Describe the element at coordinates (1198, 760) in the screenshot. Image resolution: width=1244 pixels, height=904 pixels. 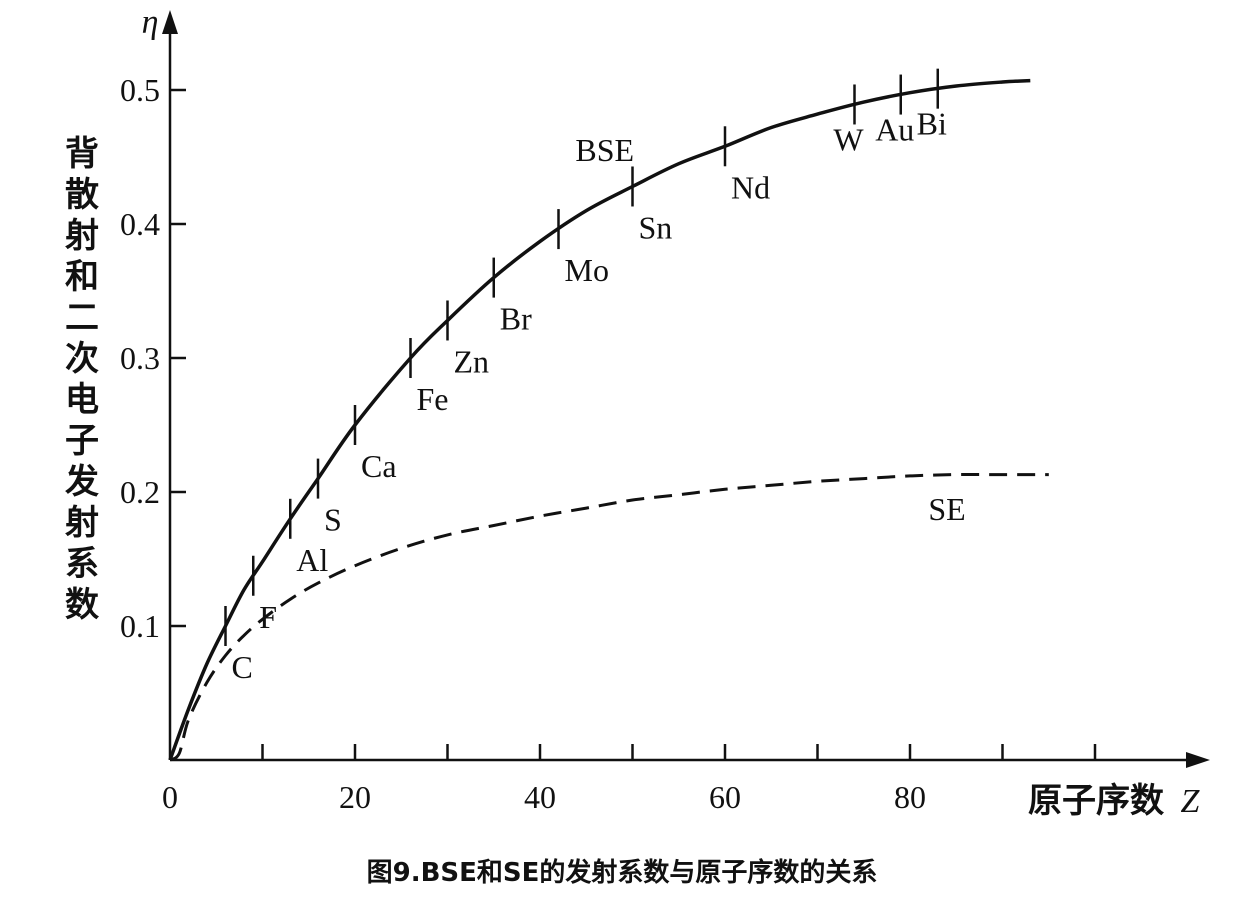
I see `x-axis-arrow` at that location.